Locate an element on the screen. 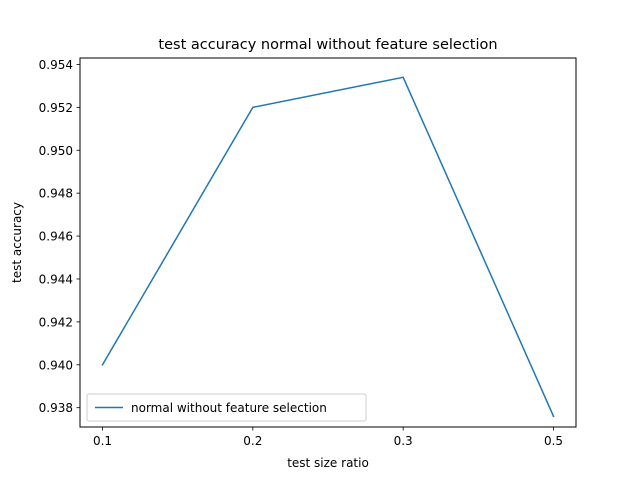 The image size is (640, 480). y-tick-label: 0.948 is located at coordinates (56, 194).